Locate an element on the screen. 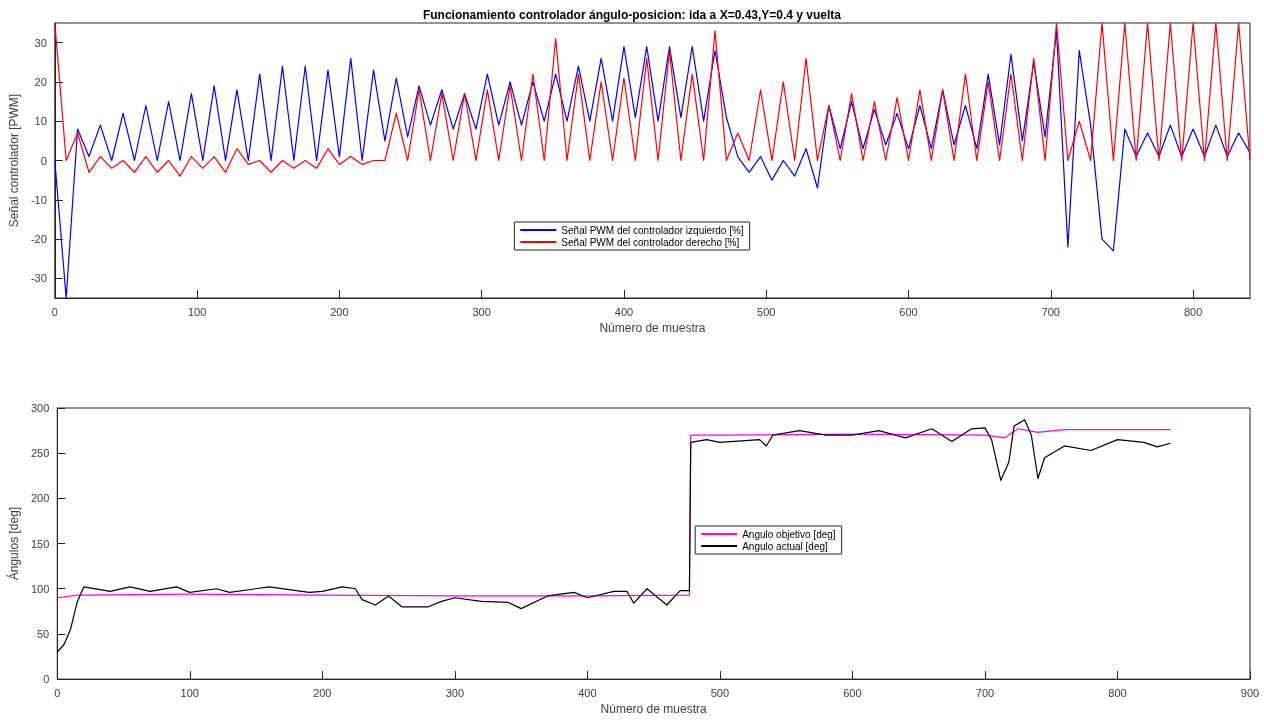 The height and width of the screenshot is (720, 1264). y-tick-label: 30 is located at coordinates (40, 42).